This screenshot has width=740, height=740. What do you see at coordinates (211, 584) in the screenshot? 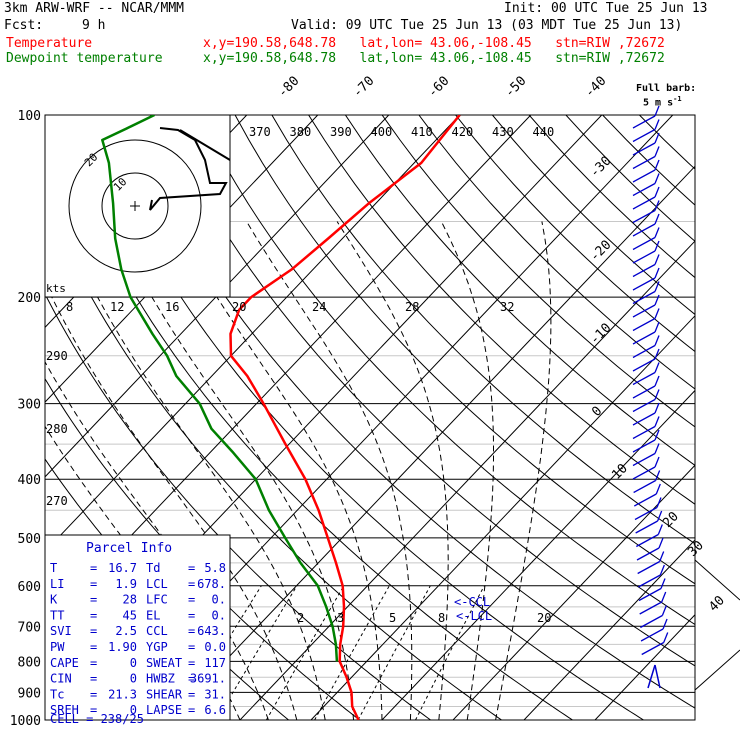
I see `parcel-row-value-2: 678.` at bounding box center [211, 584].